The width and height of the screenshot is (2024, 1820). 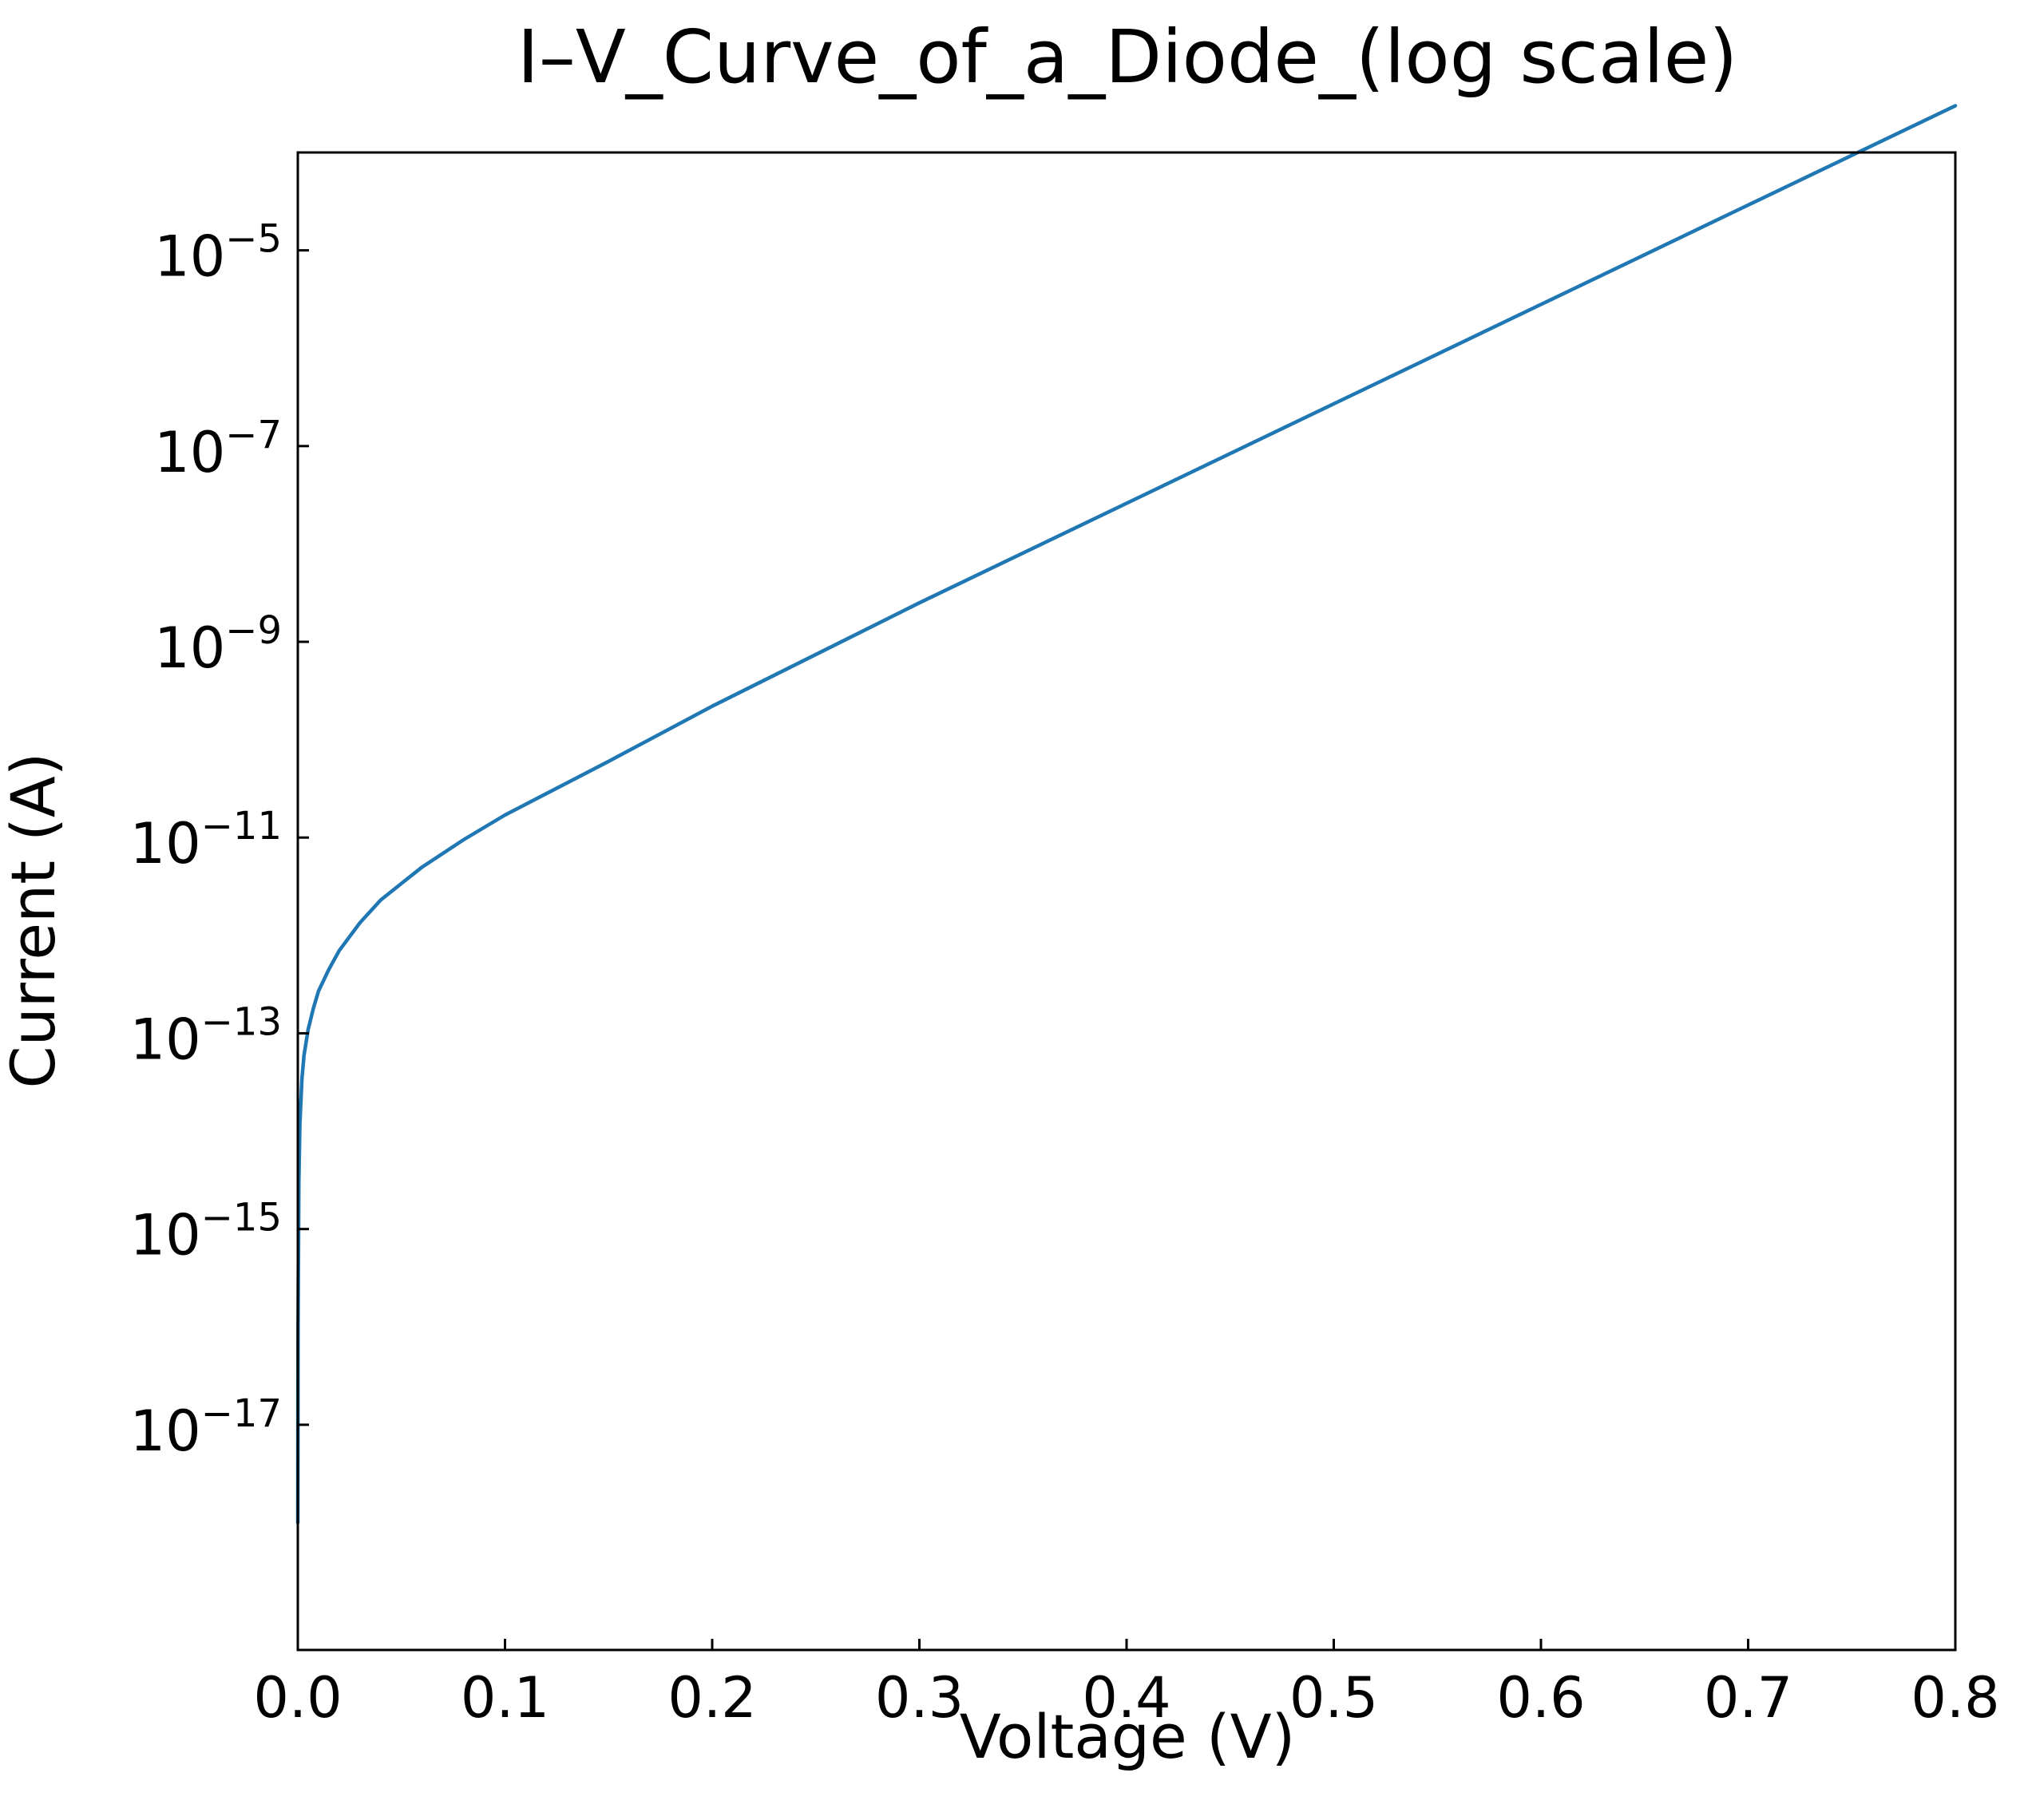 I want to click on y-tick-label: 10⁻¹⁵, so click(x=206, y=1232).